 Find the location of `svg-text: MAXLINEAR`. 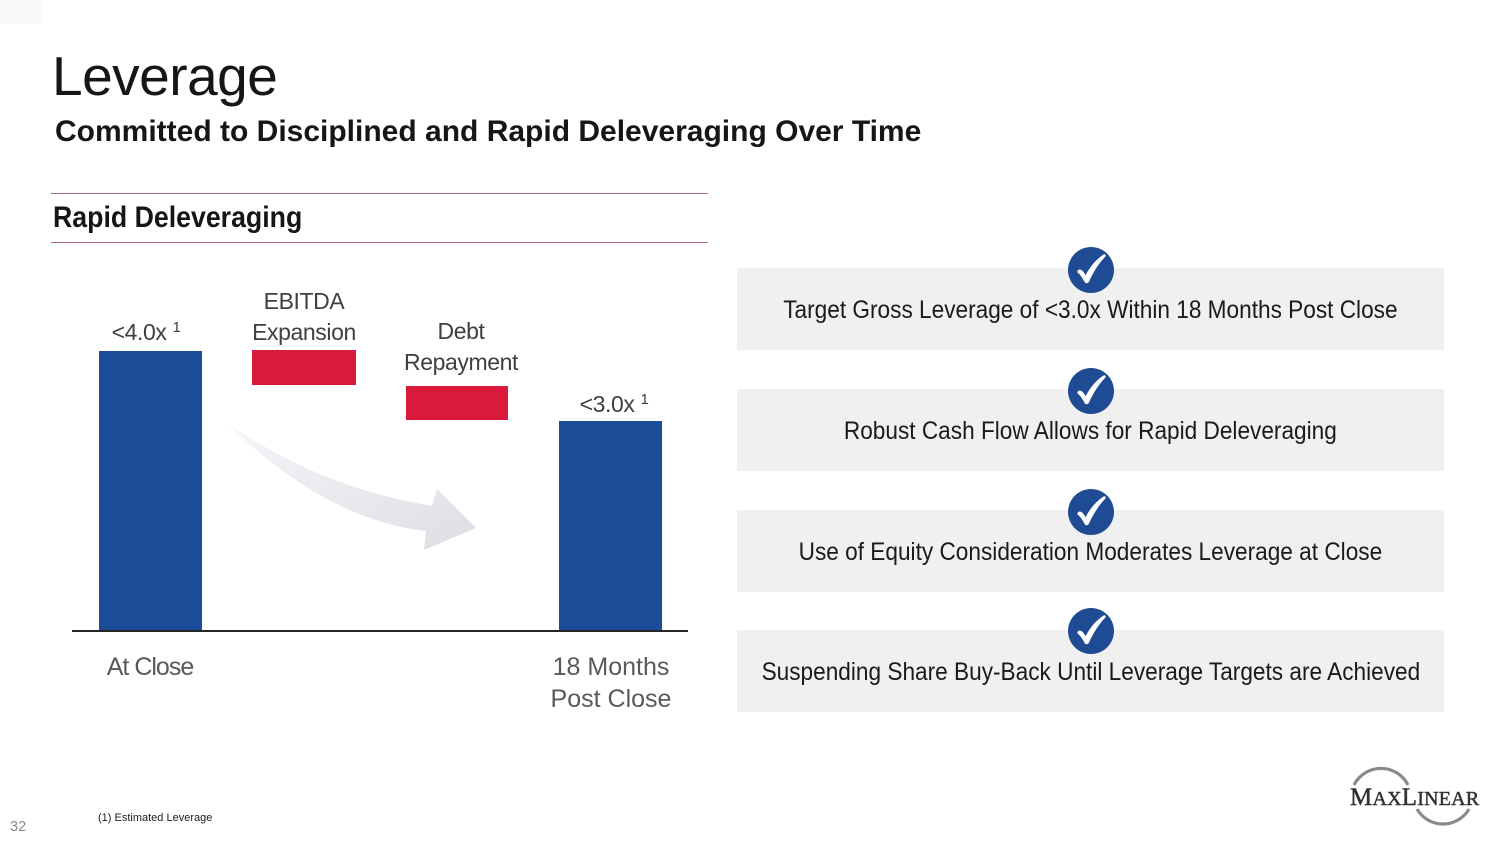

svg-text: MAXLINEAR is located at coordinates (1415, 797).